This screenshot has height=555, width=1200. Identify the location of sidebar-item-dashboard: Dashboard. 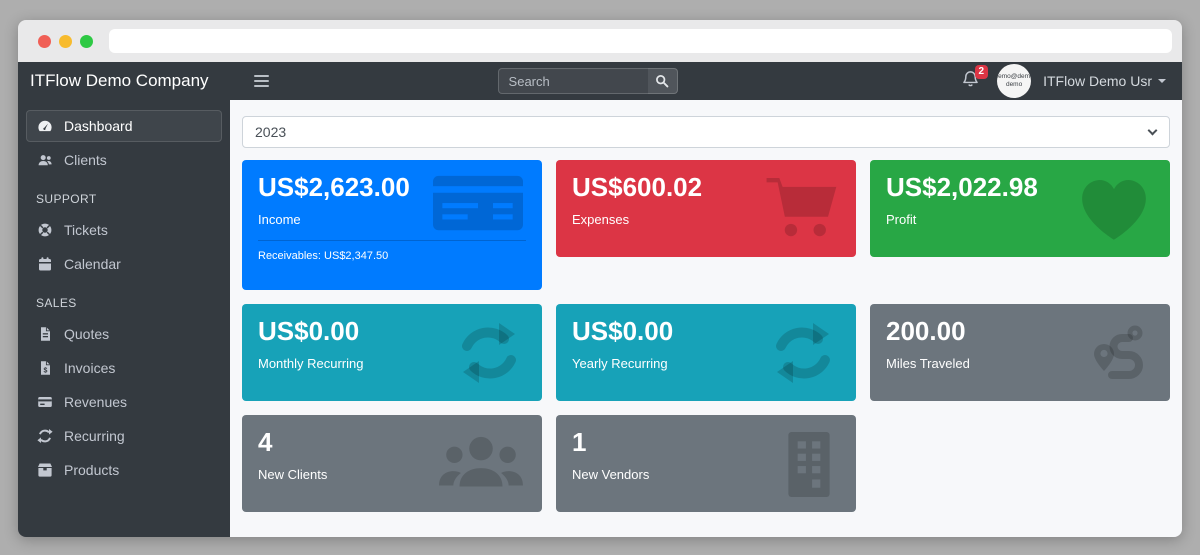
(124, 126).